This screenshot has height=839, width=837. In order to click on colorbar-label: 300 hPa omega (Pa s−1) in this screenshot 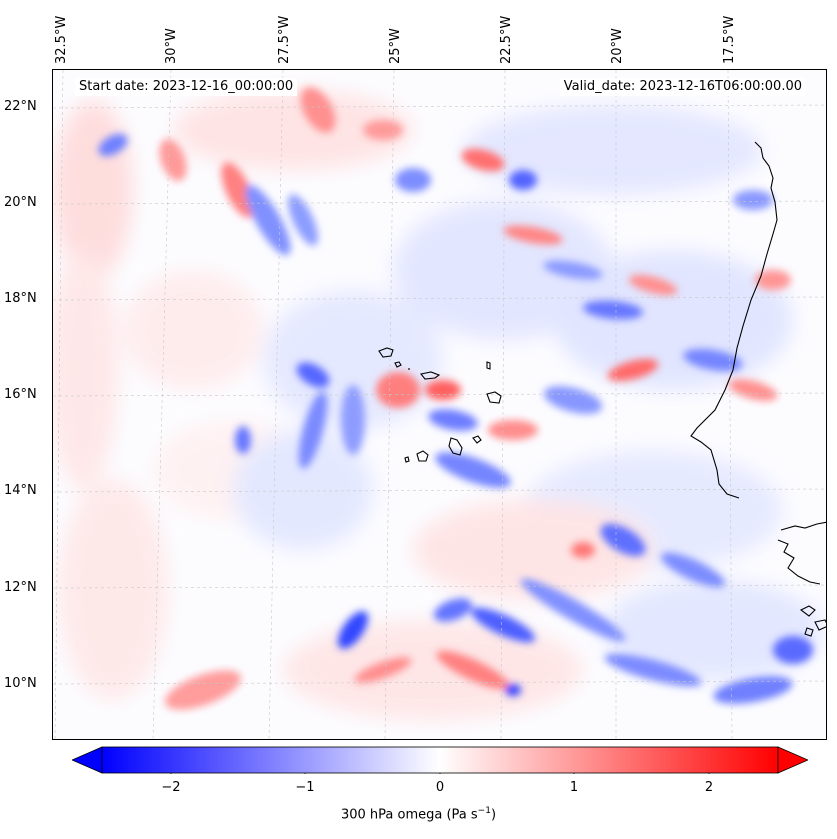, I will do `click(418, 814)`.